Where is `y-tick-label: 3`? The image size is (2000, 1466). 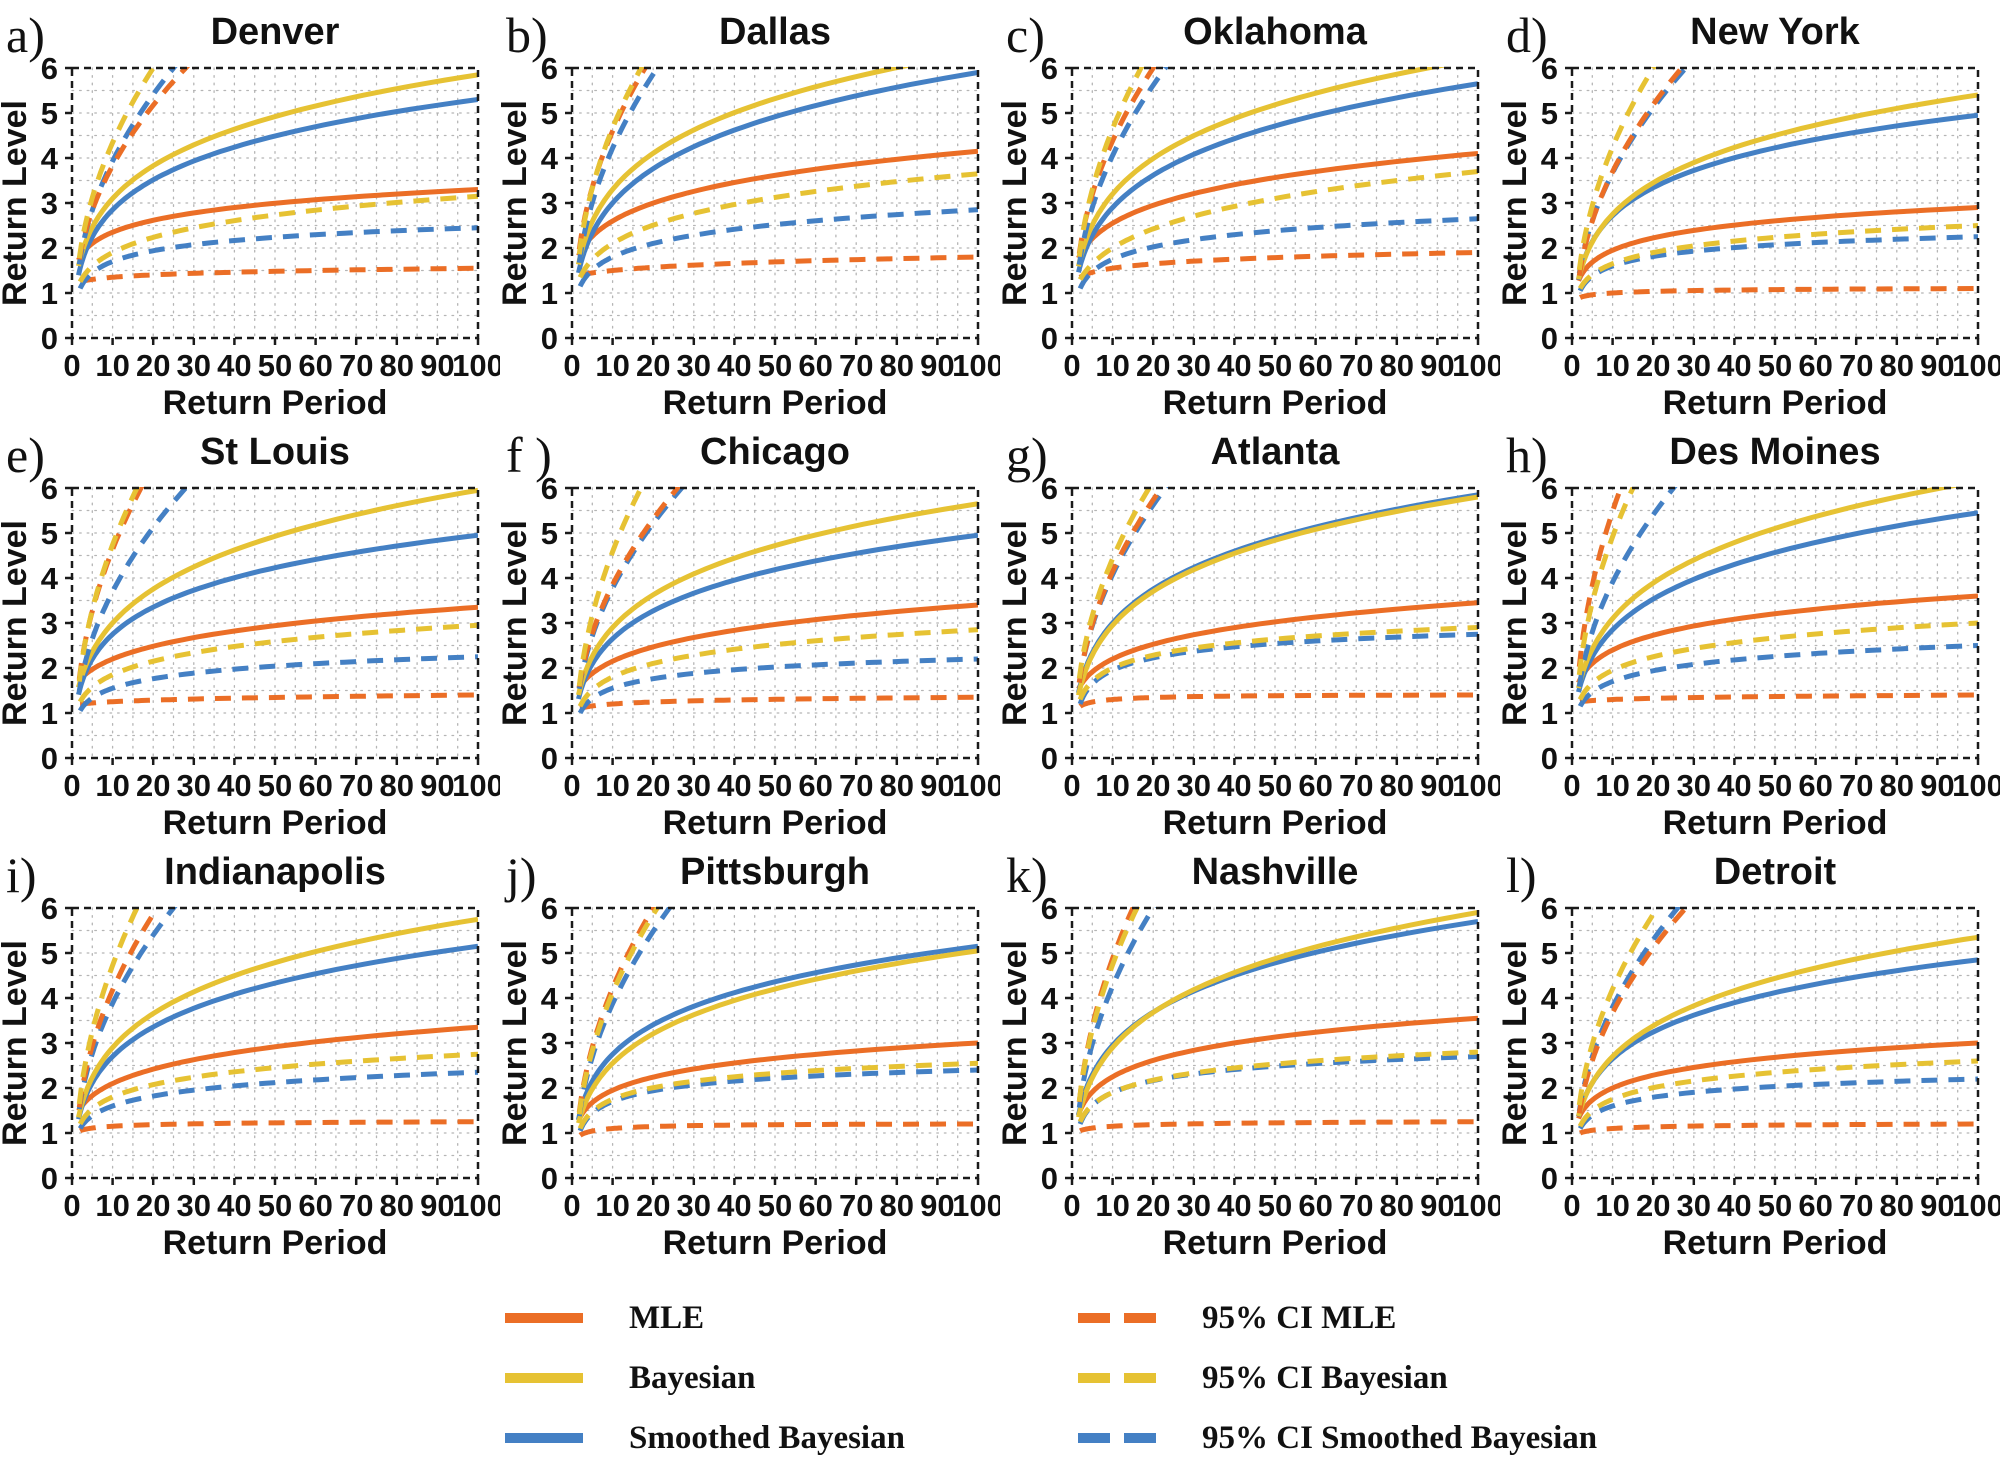
y-tick-label: 3 is located at coordinates (1049, 1043).